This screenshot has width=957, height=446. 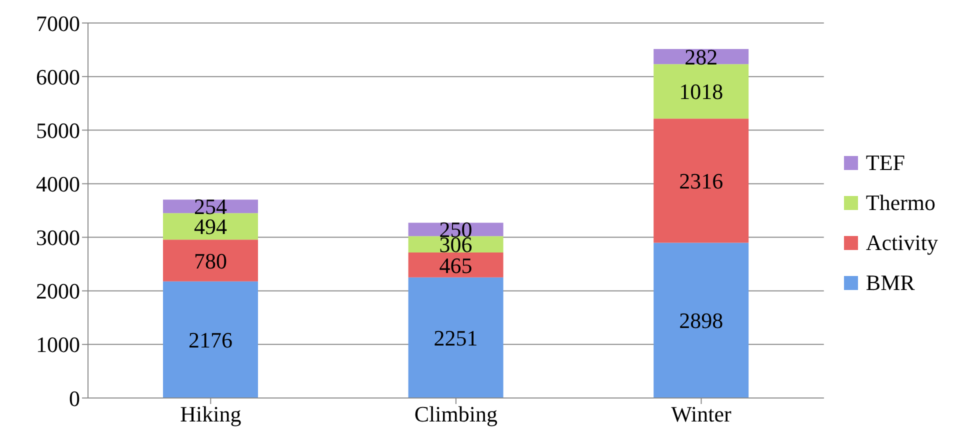 What do you see at coordinates (58, 291) in the screenshot?
I see `y-tick-label: 2000` at bounding box center [58, 291].